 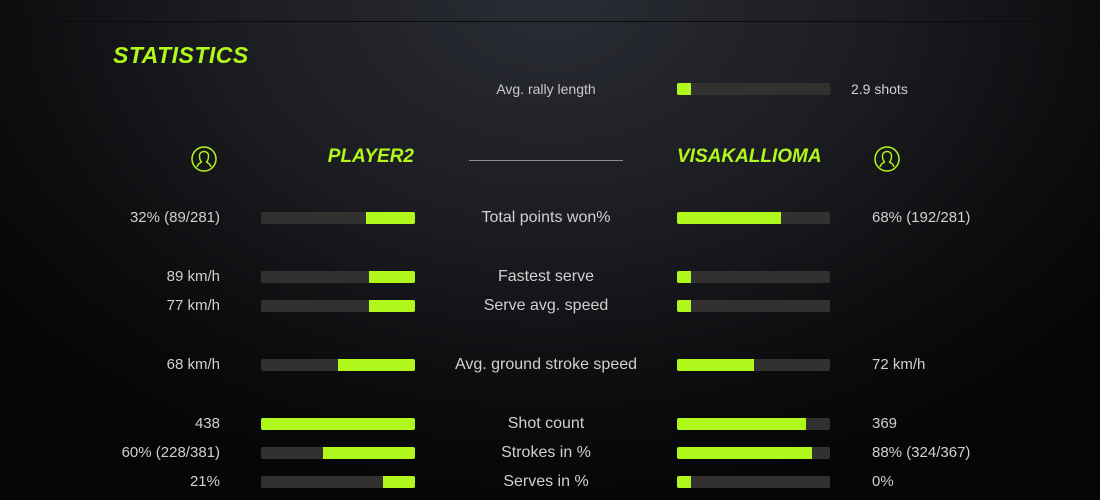 I want to click on stat-row: 438 Shot count 369, so click(x=550, y=424).